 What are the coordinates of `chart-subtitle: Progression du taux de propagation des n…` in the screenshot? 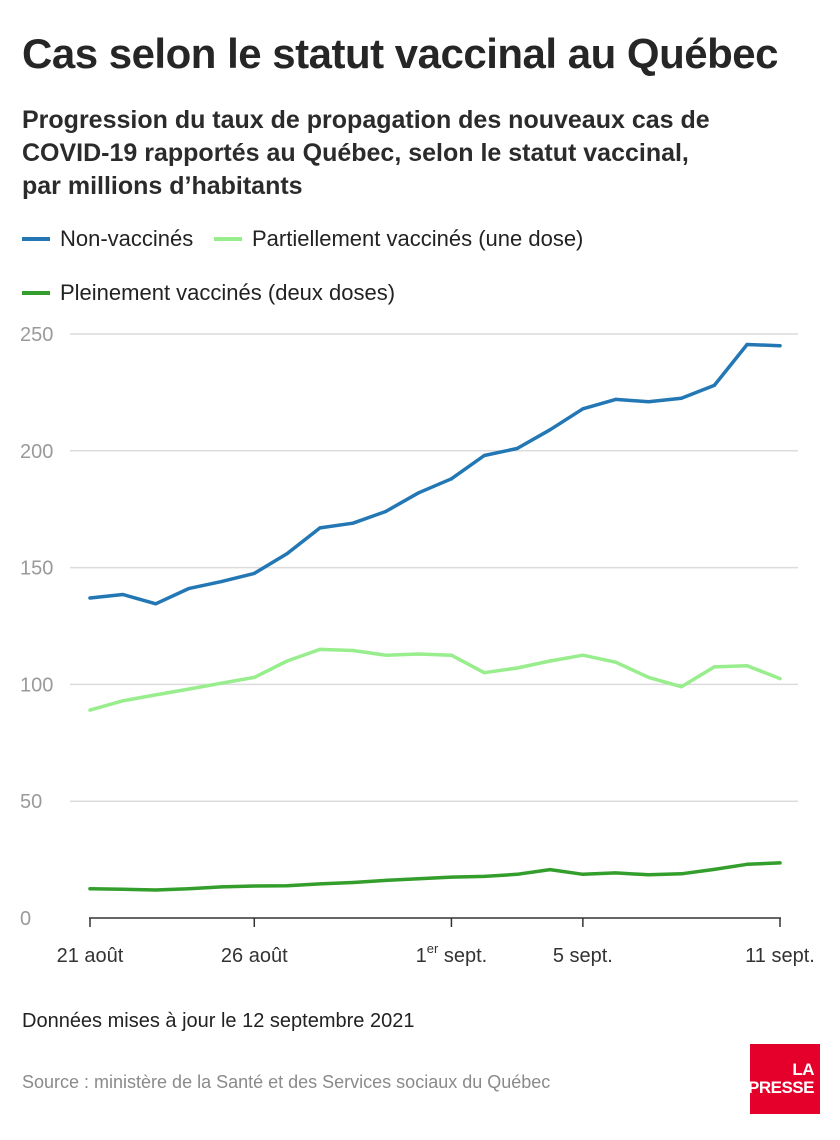 It's located at (366, 153).